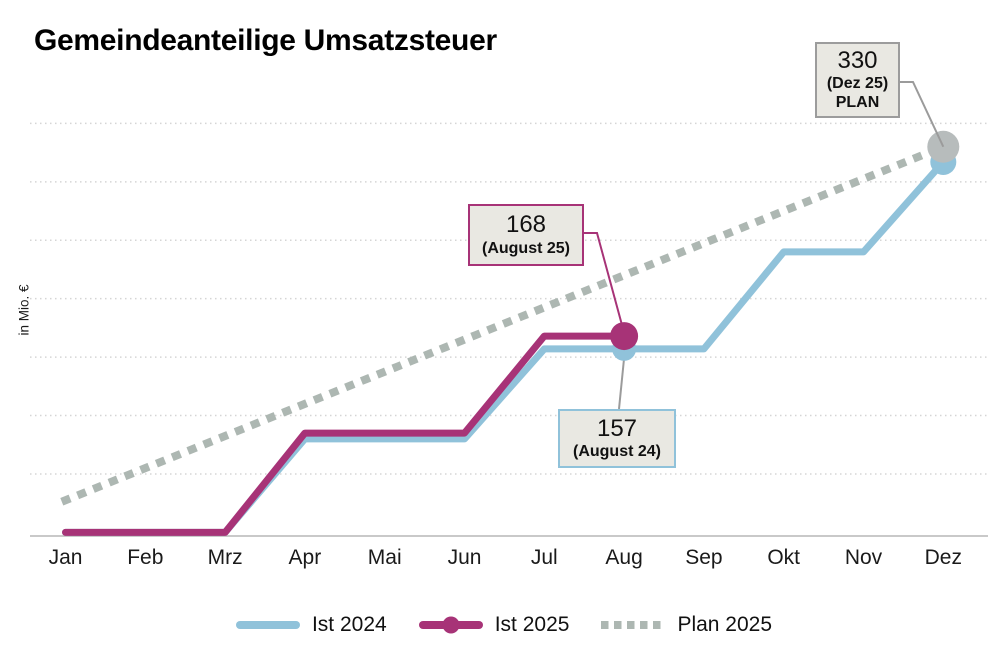 The width and height of the screenshot is (1008, 672). Describe the element at coordinates (384, 557) in the screenshot. I see `x-axis-label-mai: Mai` at that location.